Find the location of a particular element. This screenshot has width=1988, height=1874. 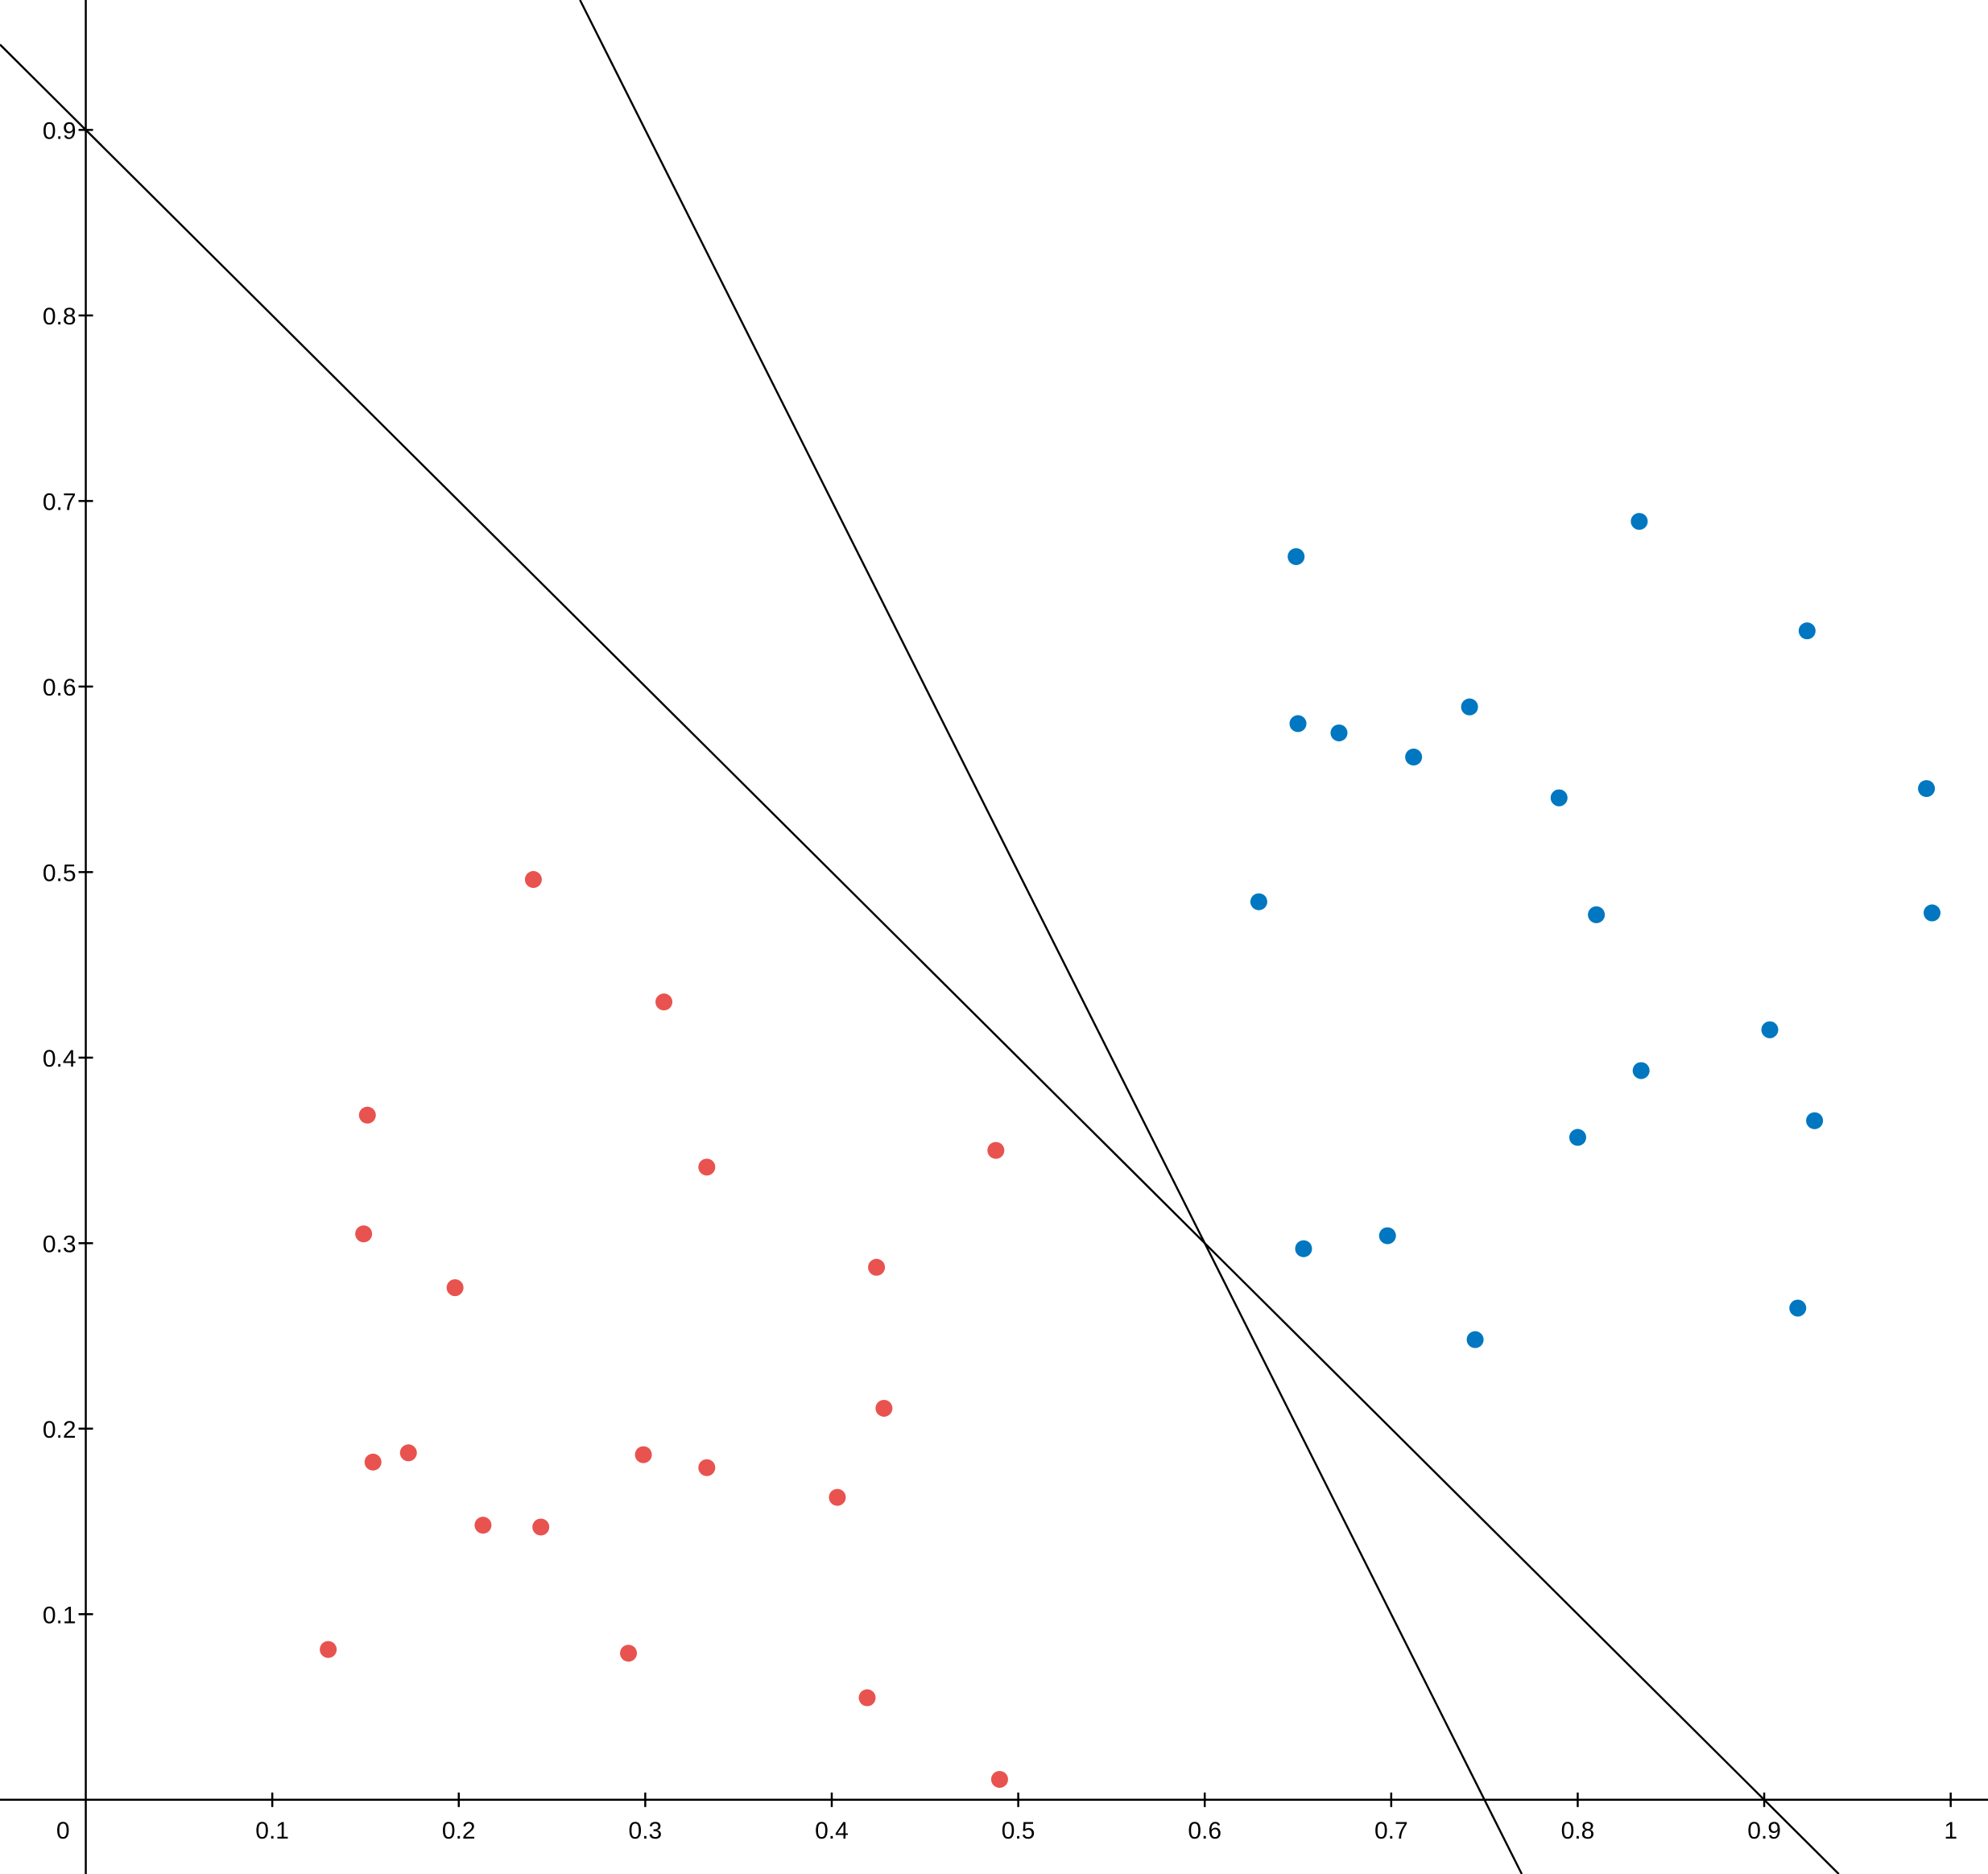

y-tick-label: 0.7 is located at coordinates (59, 502).